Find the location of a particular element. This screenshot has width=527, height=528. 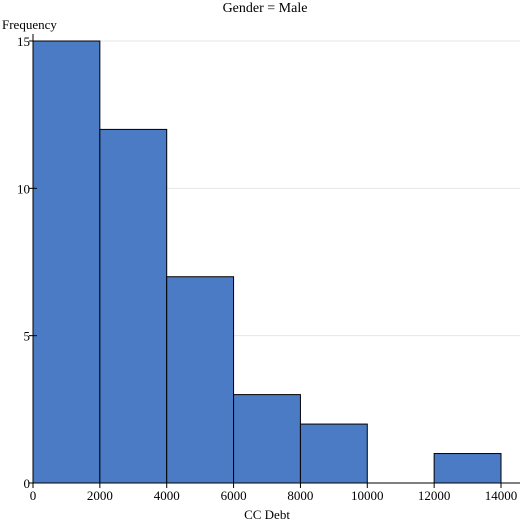

x-ticks: 0 2000 4000 6000 8000 10000 12000 14000 is located at coordinates (274, 493).